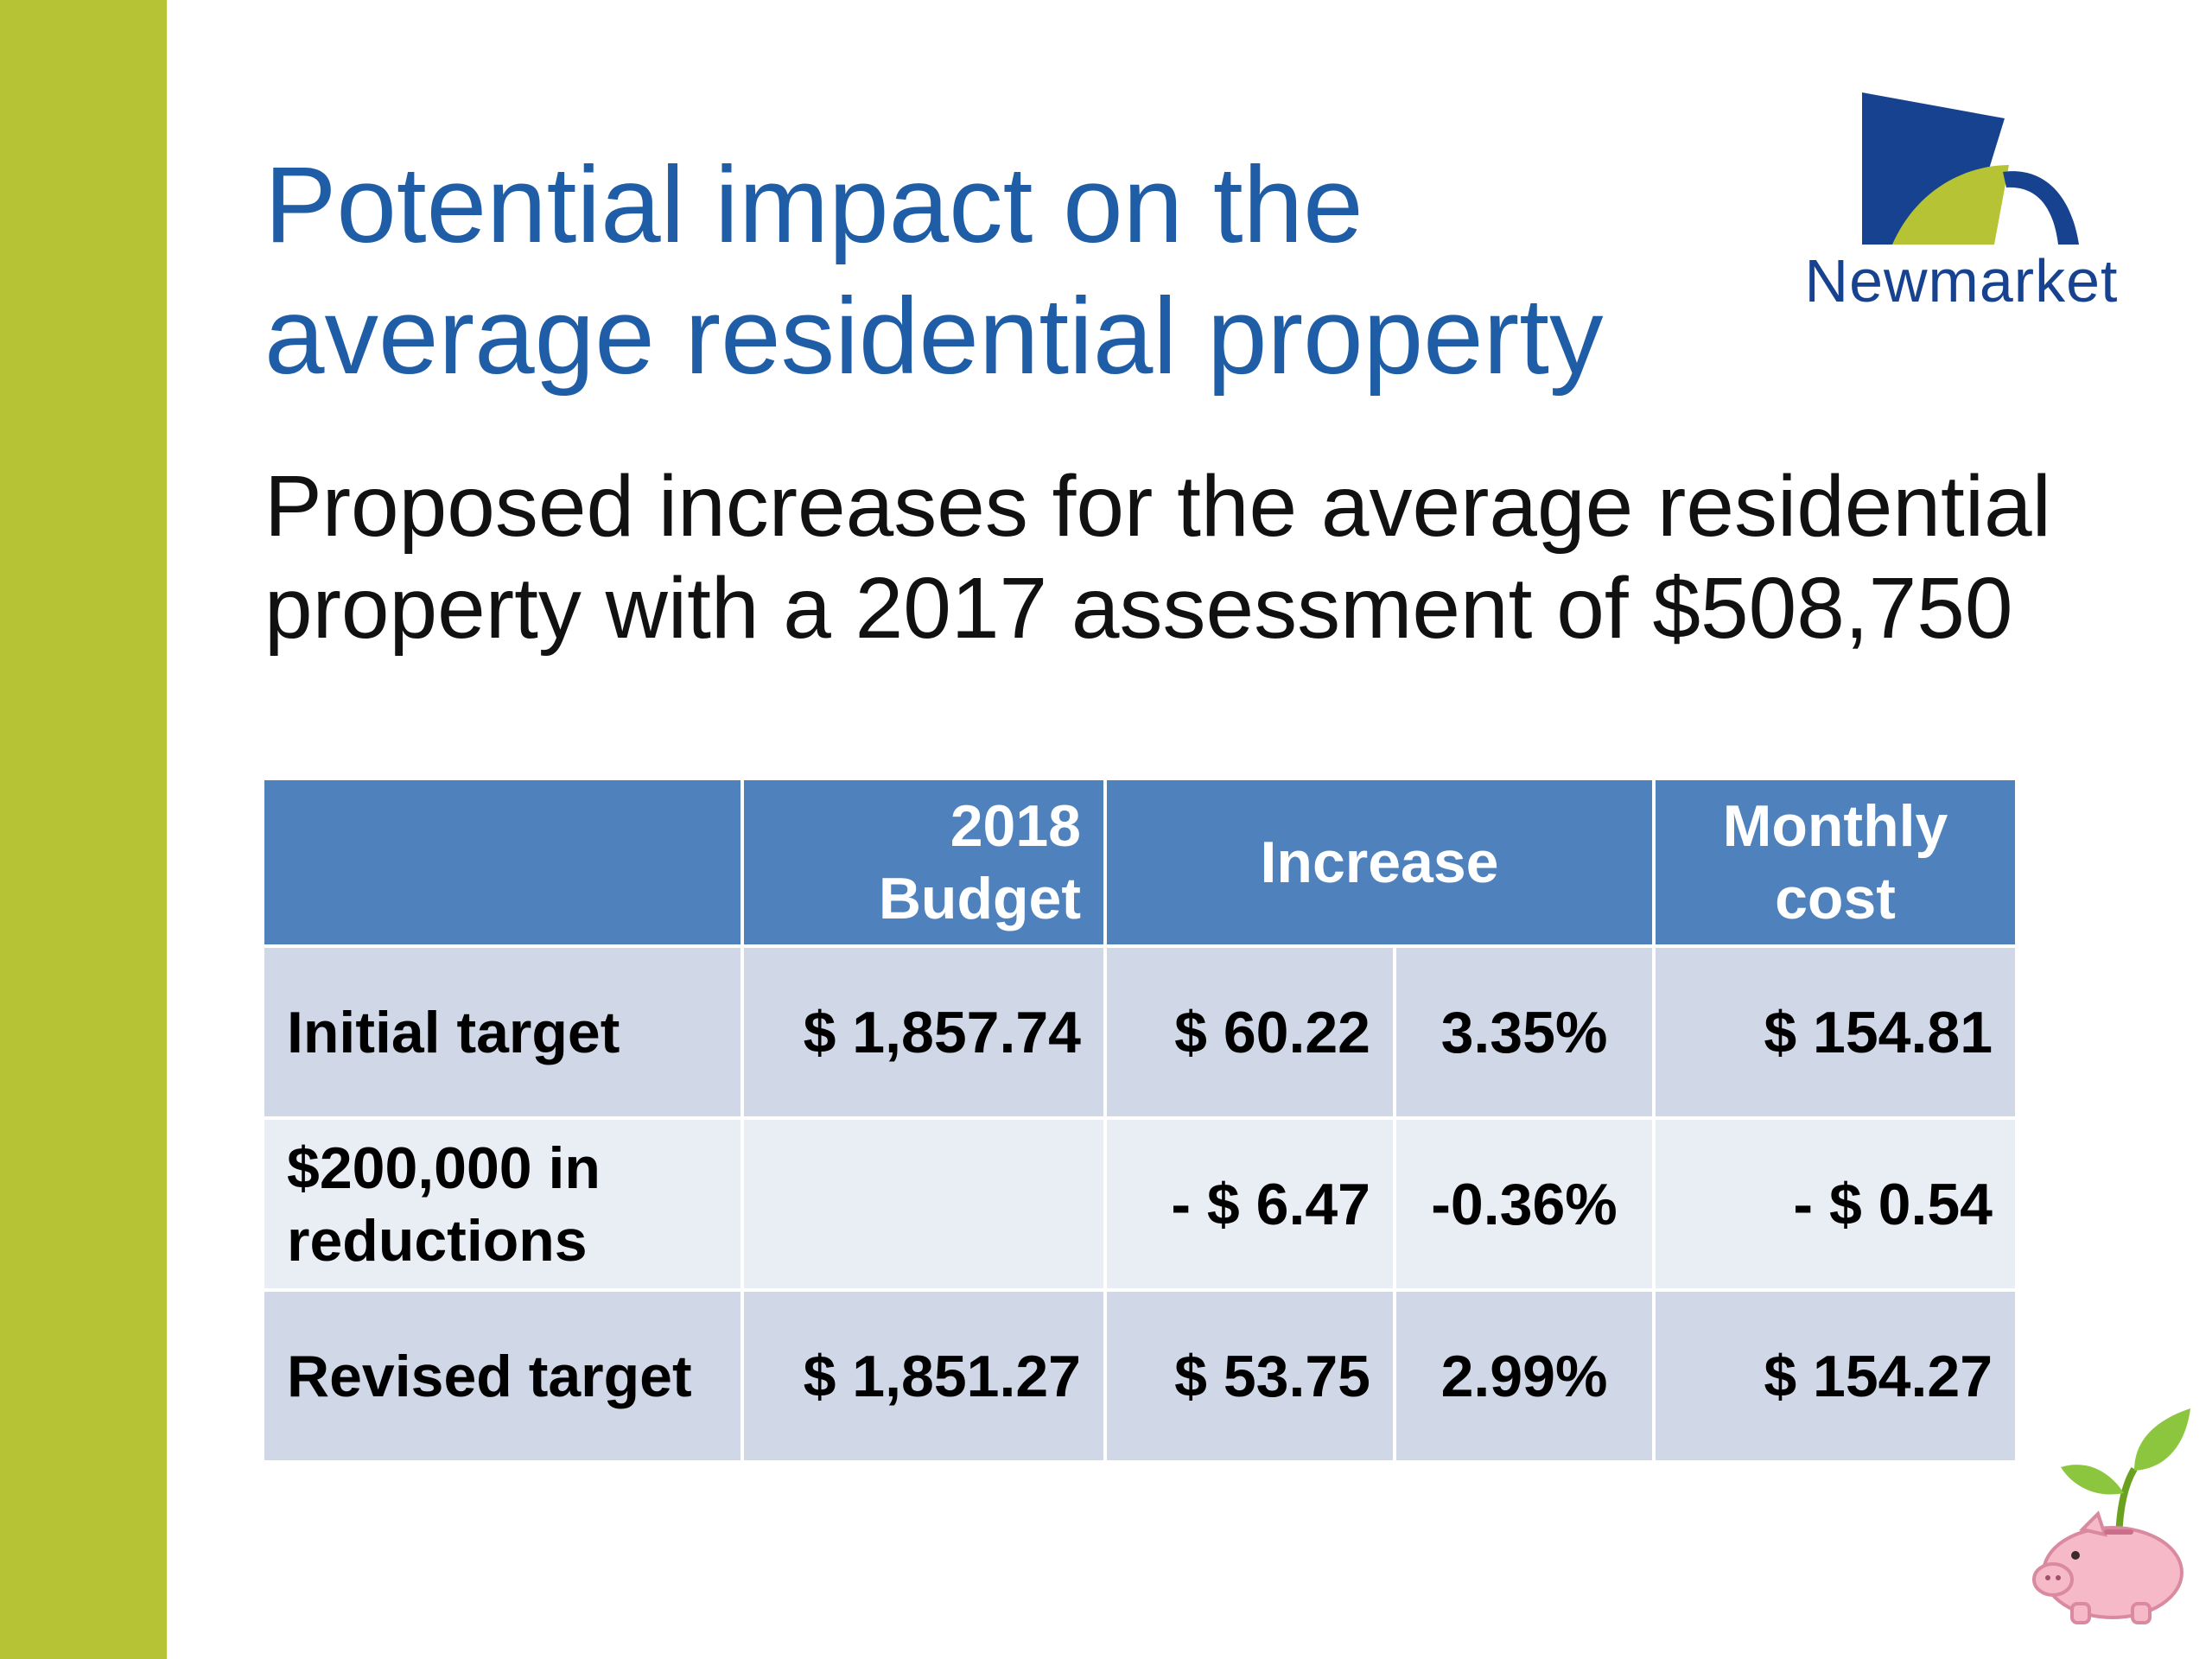  What do you see at coordinates (1970, 168) in the screenshot?
I see `newmarket-logo-mark-icon` at bounding box center [1970, 168].